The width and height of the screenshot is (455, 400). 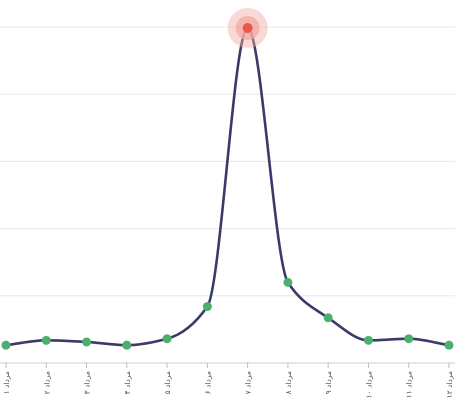 I want to click on x-axis, so click(x=227, y=365).